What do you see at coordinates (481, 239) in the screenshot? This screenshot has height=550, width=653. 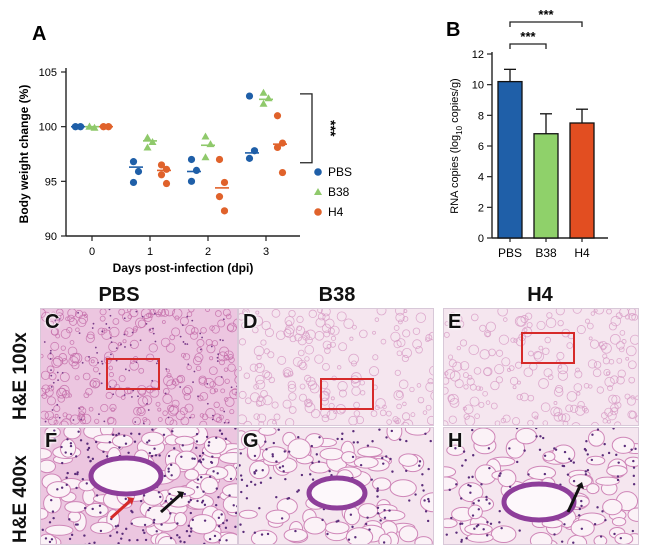 I see `y-tick-label: 0` at bounding box center [481, 239].